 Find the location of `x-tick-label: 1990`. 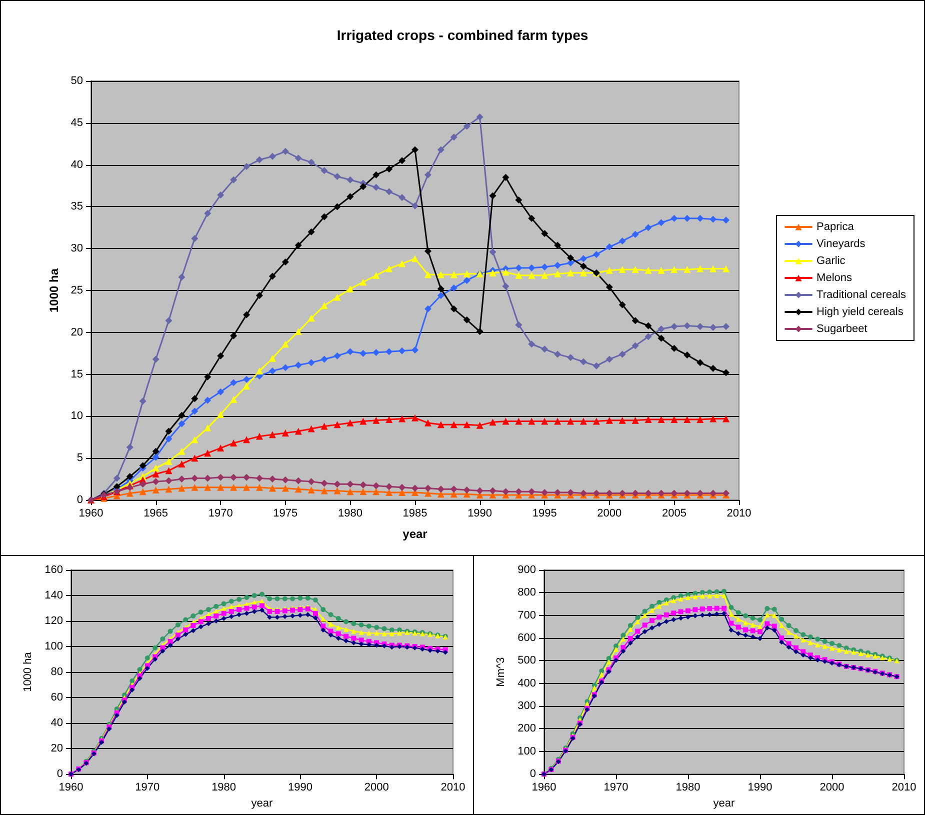

x-tick-label: 1990 is located at coordinates (480, 514).